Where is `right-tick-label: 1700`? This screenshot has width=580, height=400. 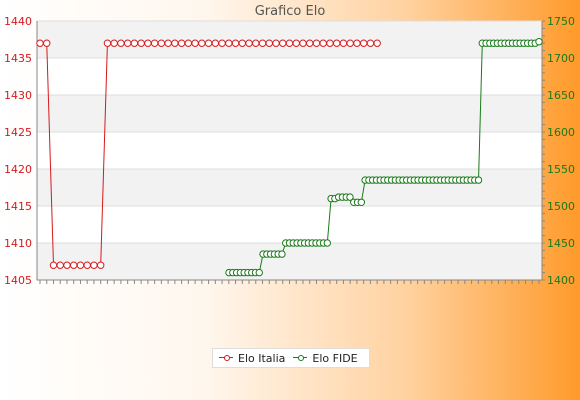
right-tick-label: 1700 is located at coordinates (561, 58).